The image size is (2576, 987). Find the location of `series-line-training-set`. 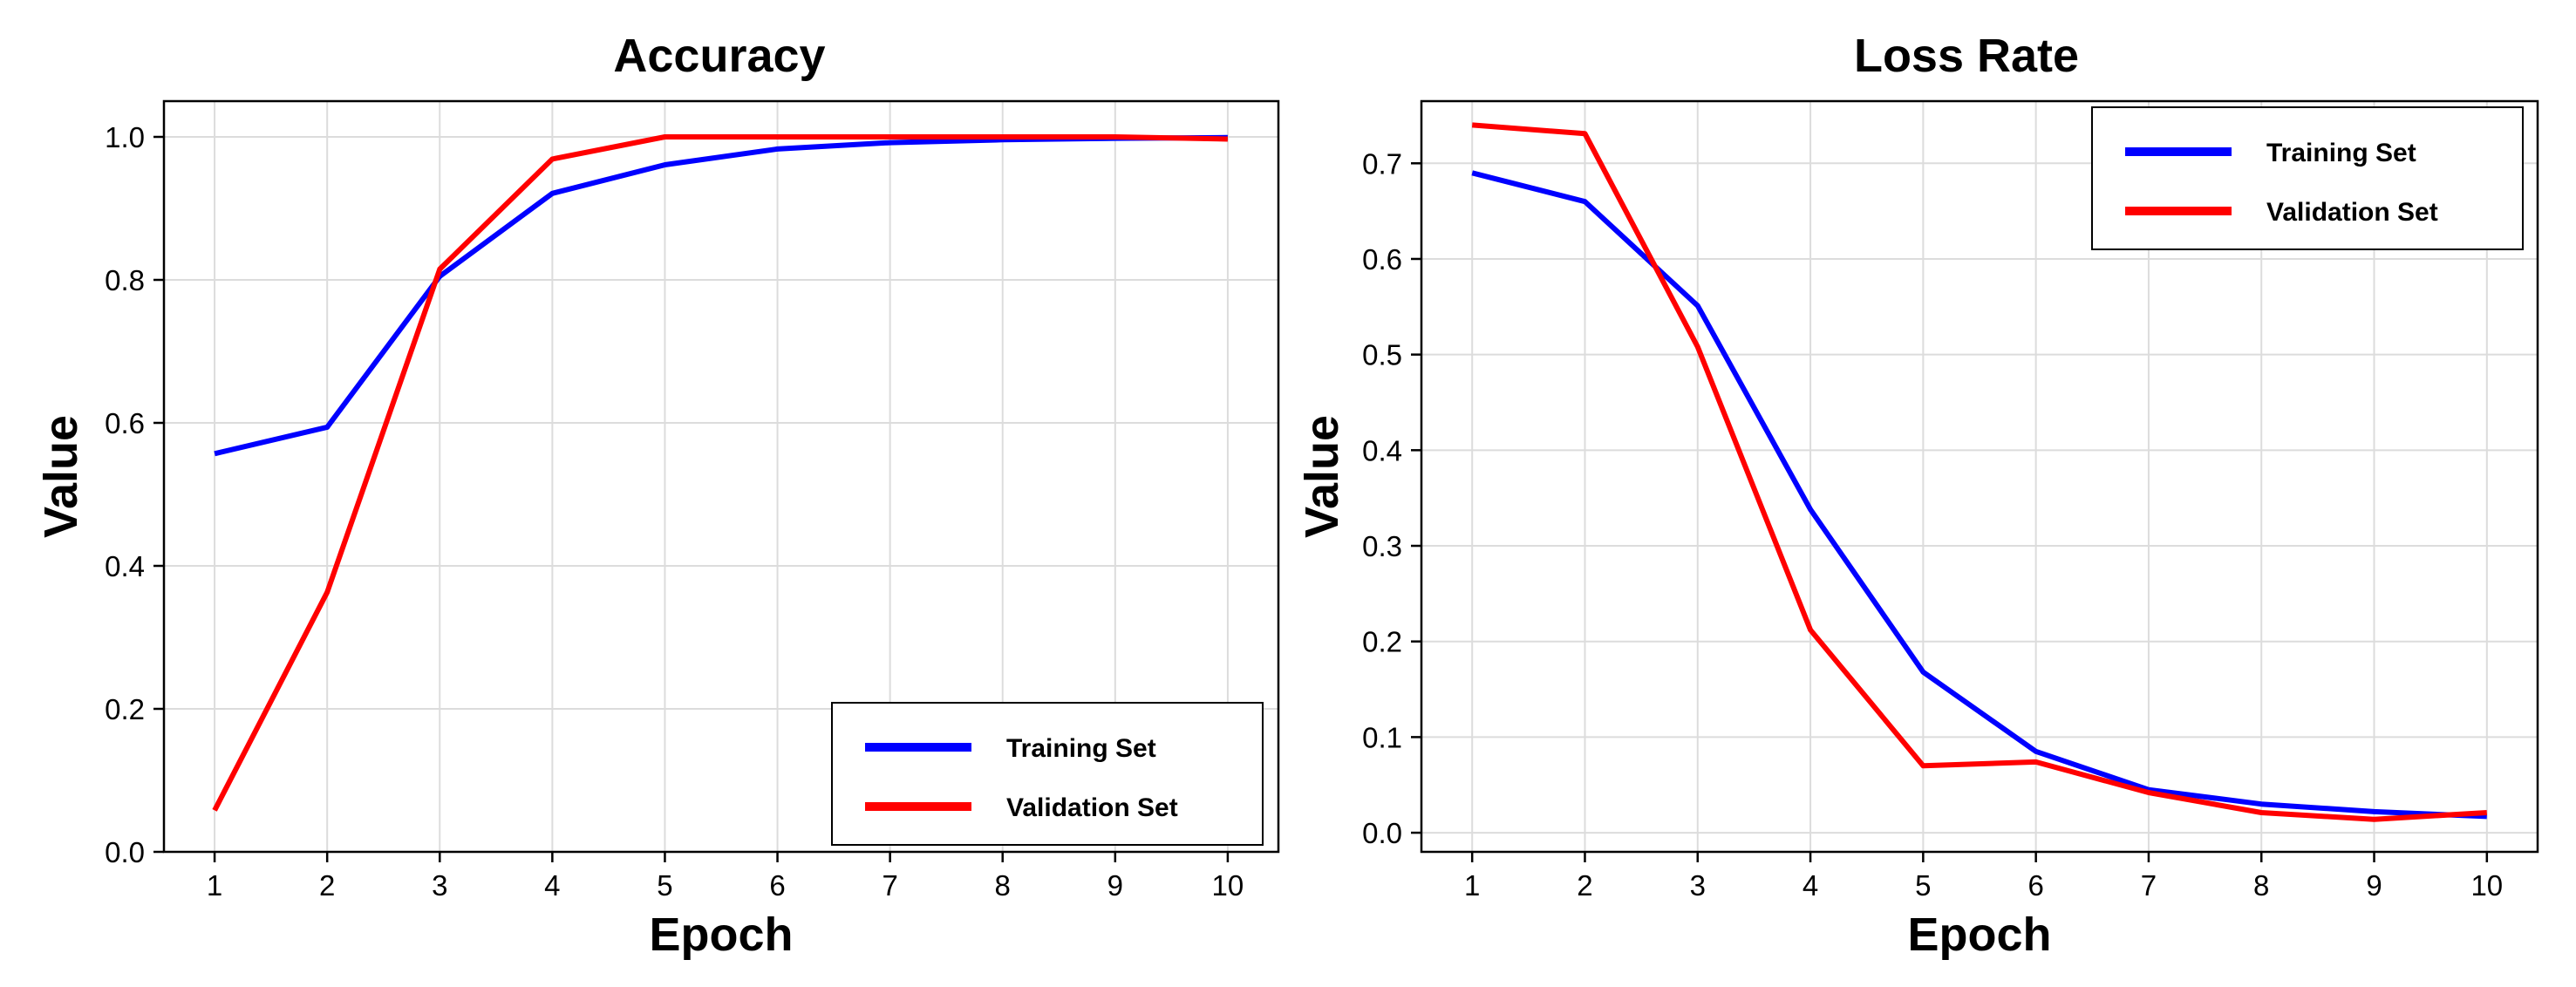

series-line-training-set is located at coordinates (721, 295).